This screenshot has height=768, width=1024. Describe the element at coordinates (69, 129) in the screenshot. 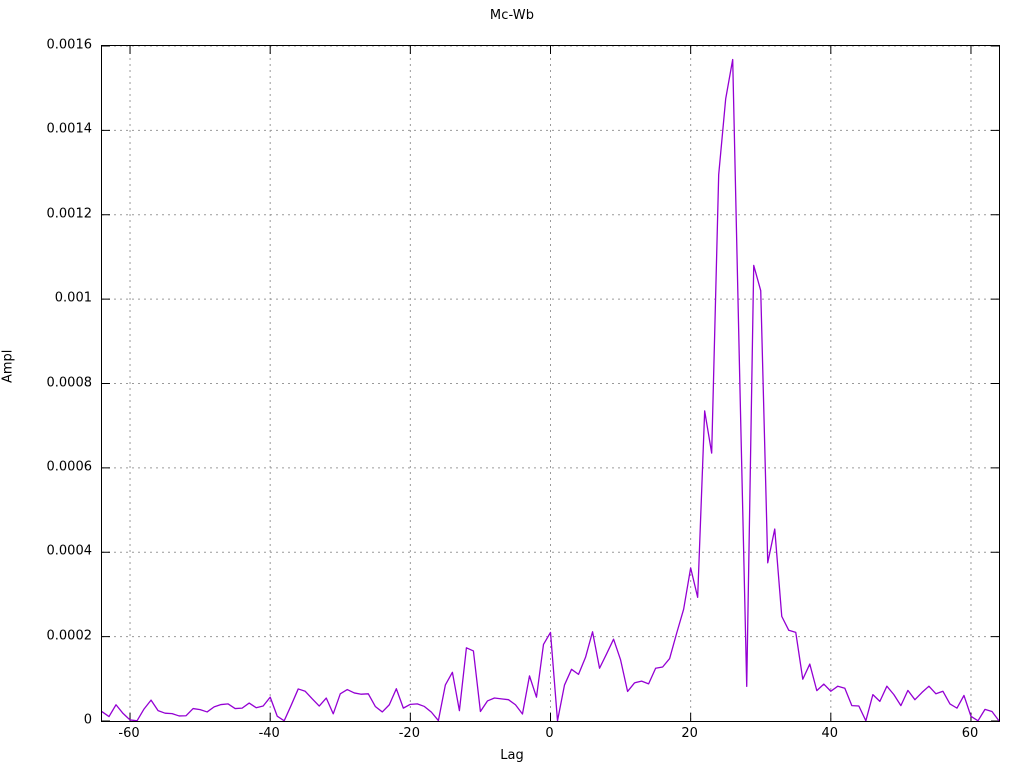

I see `y-tick-label: 0.0014` at that location.